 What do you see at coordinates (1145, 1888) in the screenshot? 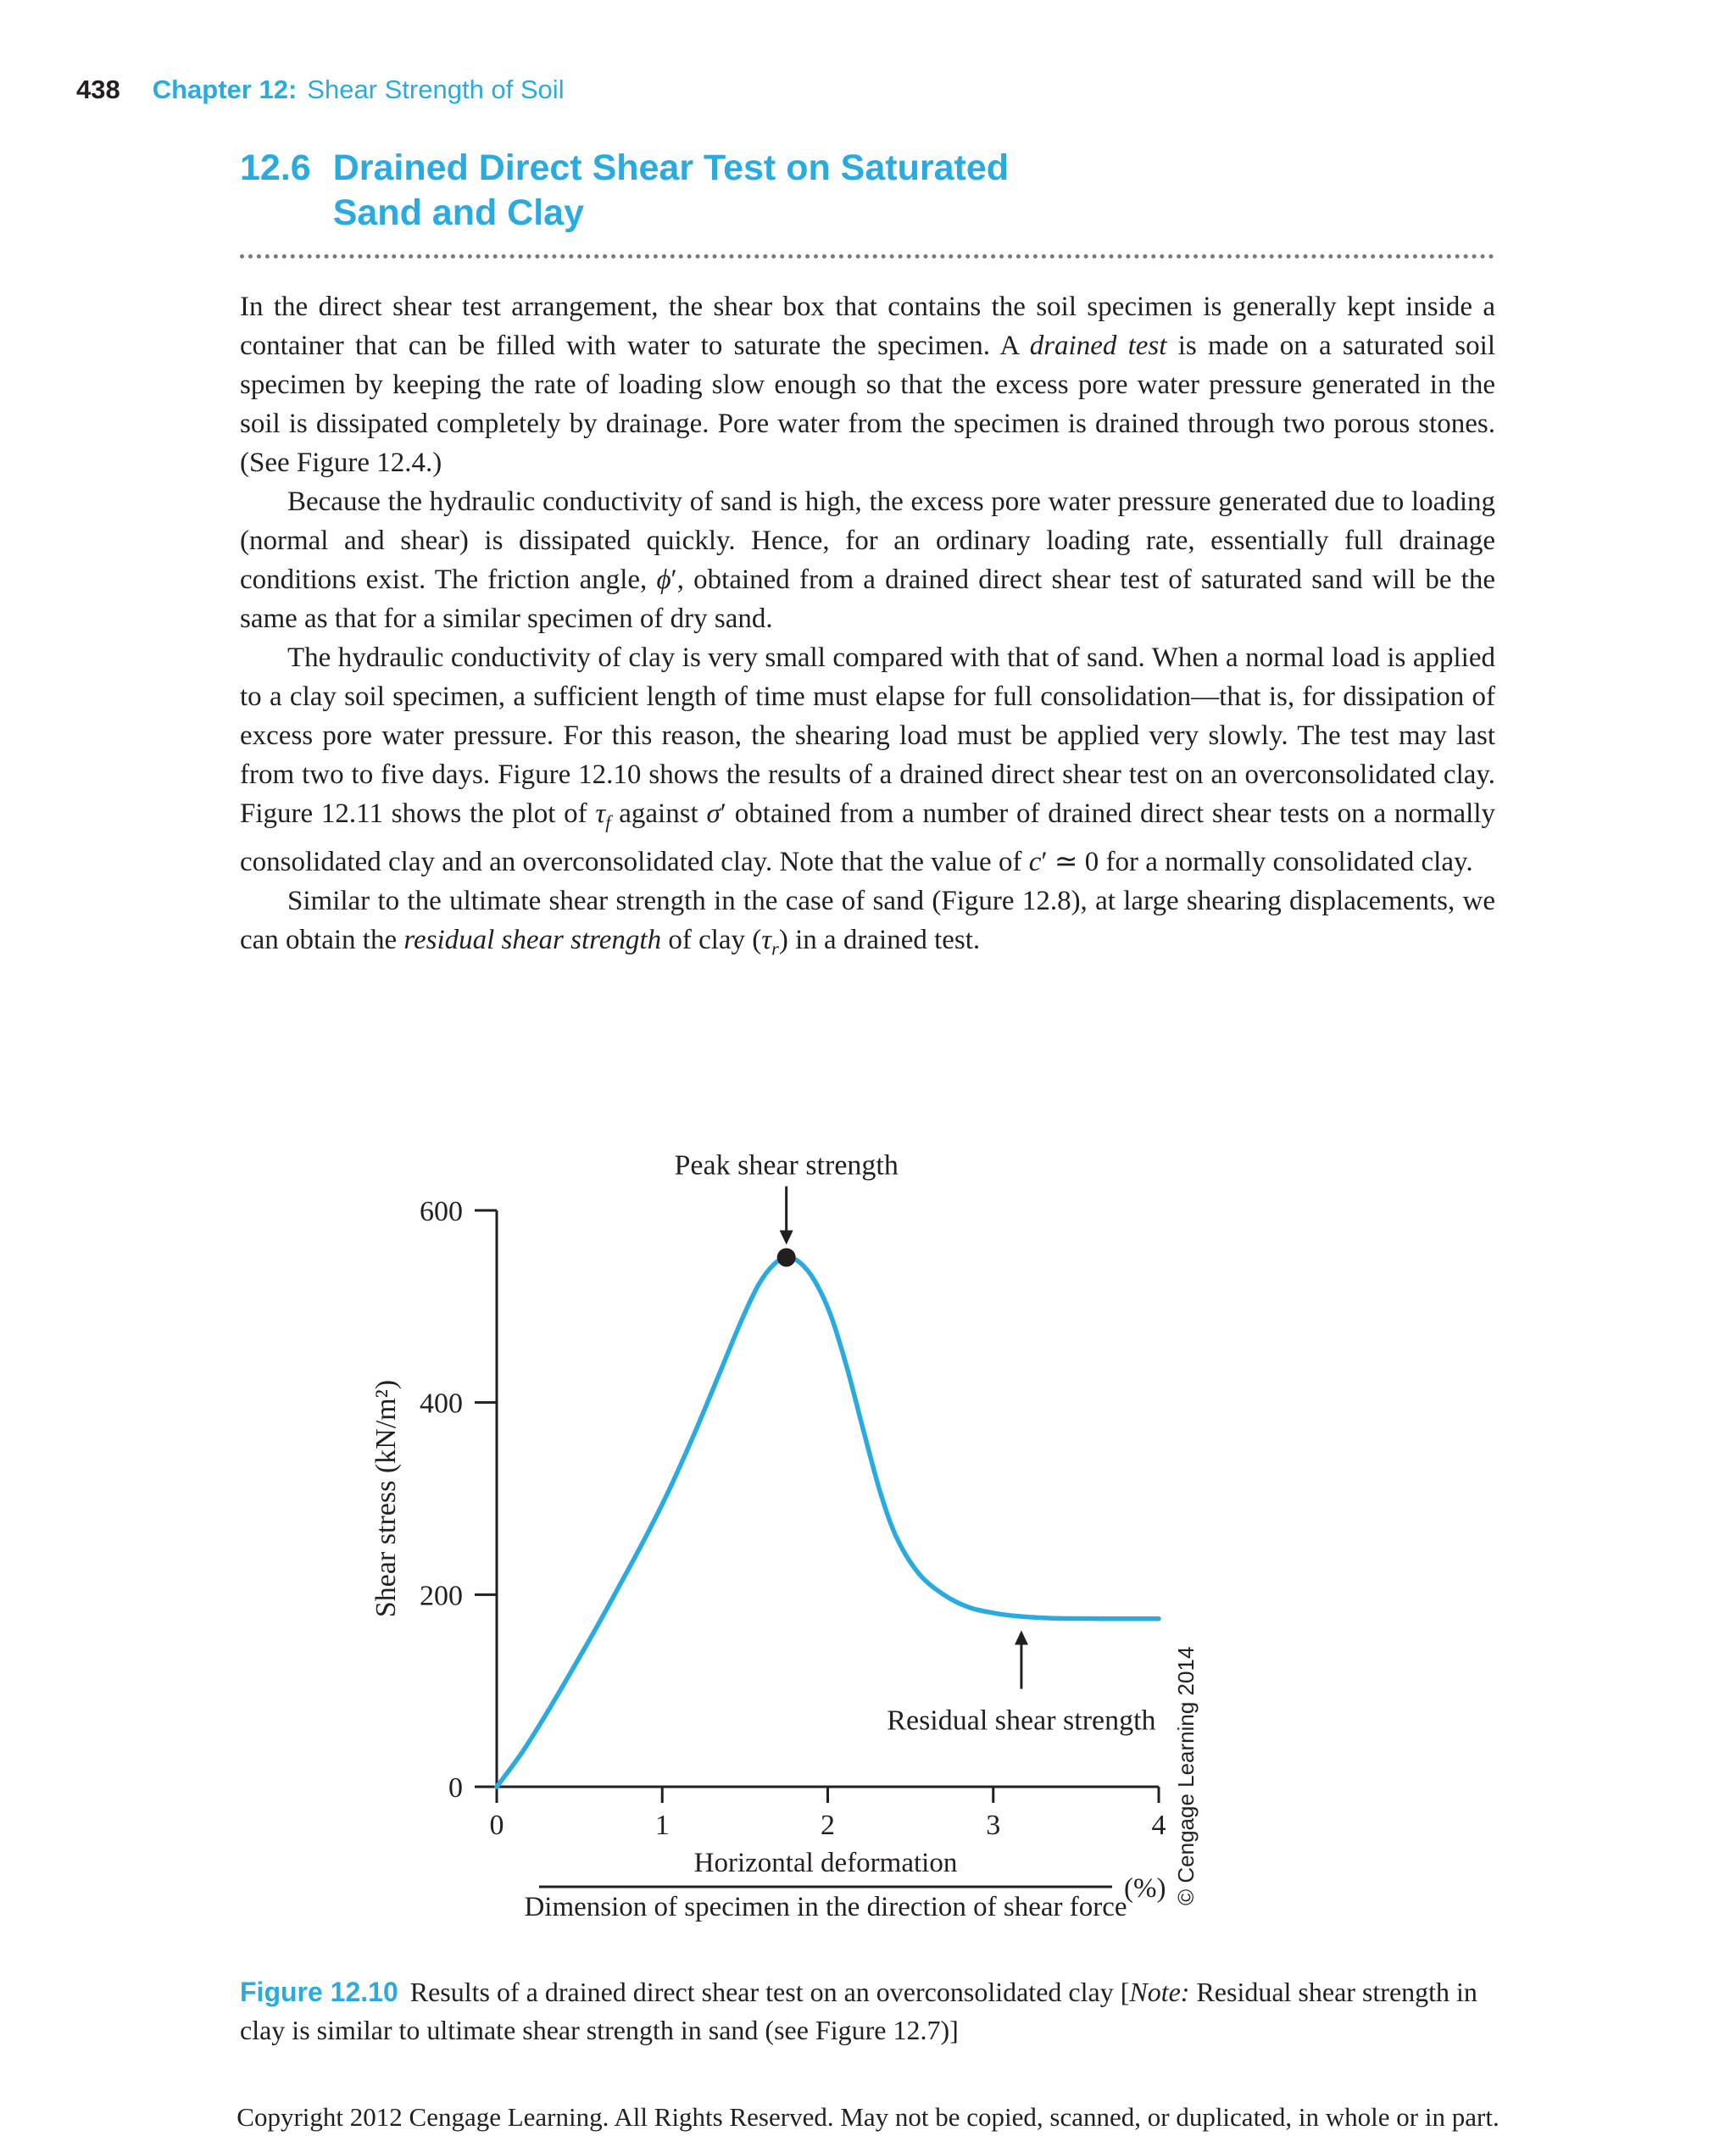
I see `x-axis-unit: (%)` at bounding box center [1145, 1888].